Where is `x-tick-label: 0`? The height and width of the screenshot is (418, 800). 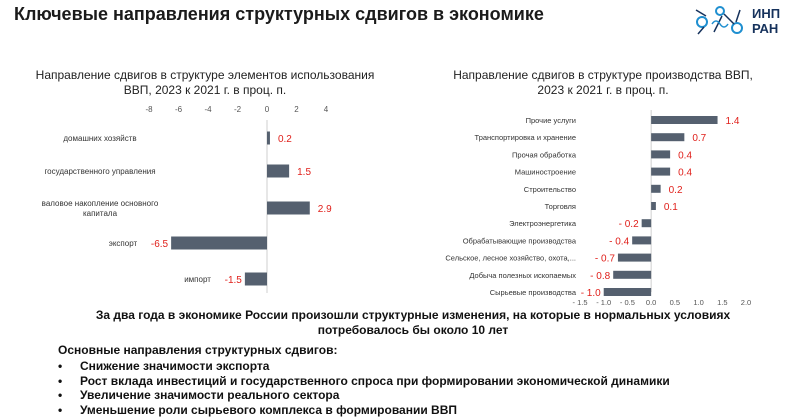
x-tick-label: 0 is located at coordinates (267, 109).